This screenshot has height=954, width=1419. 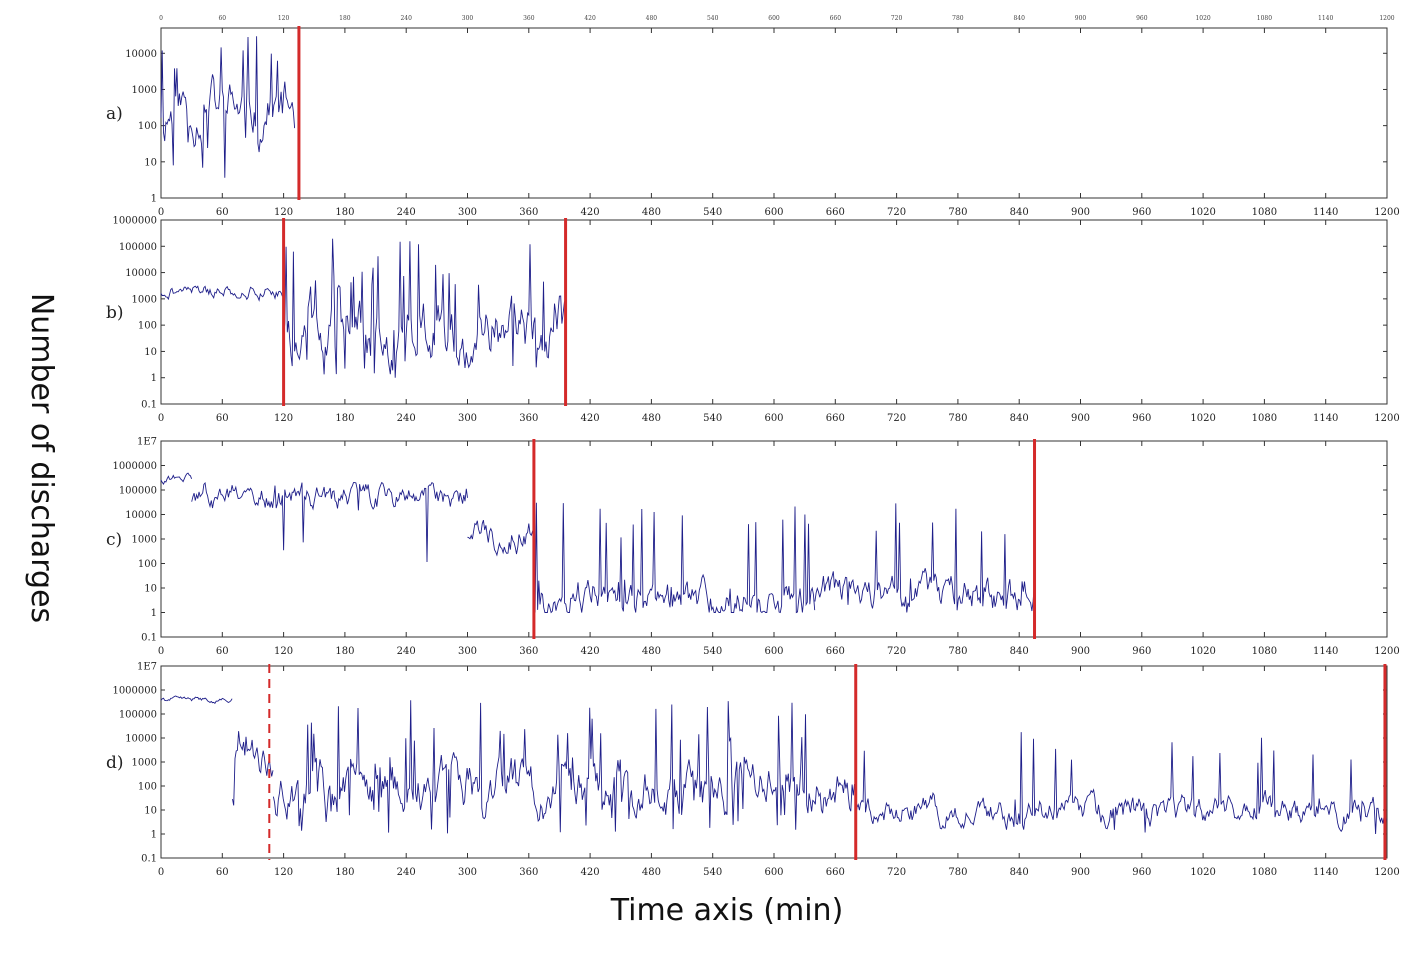 What do you see at coordinates (345, 18) in the screenshot?
I see `x-tick-label-top: 180` at bounding box center [345, 18].